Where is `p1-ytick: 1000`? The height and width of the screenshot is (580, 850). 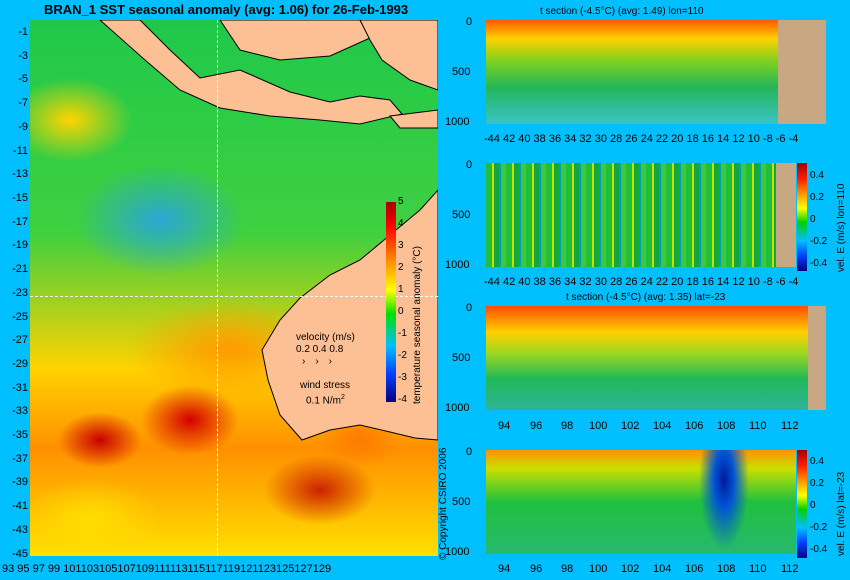 p1-ytick: 1000 is located at coordinates (457, 122).